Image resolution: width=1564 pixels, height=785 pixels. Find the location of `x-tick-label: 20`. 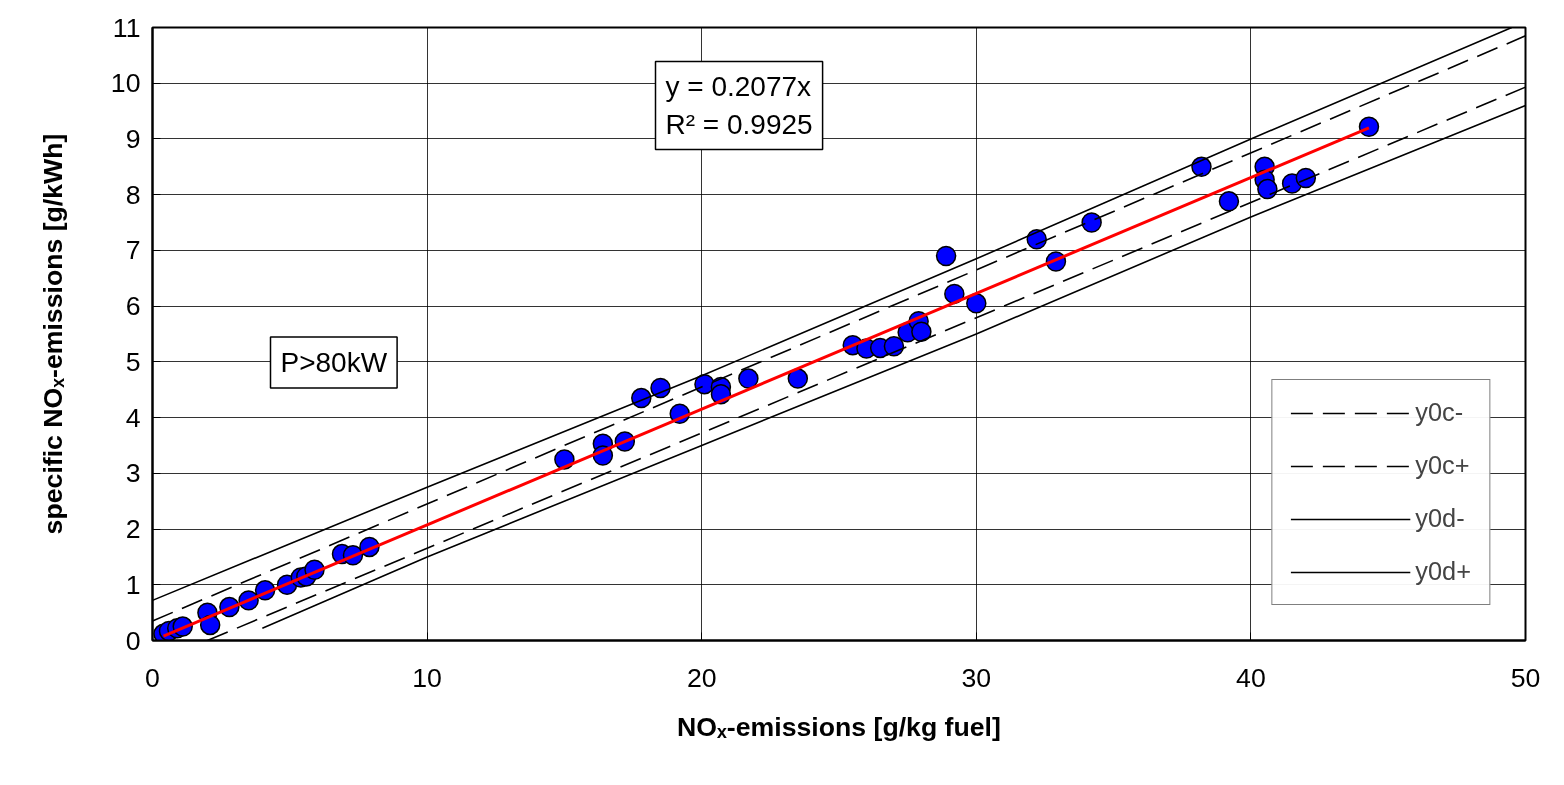

x-tick-label: 20 is located at coordinates (701, 677).